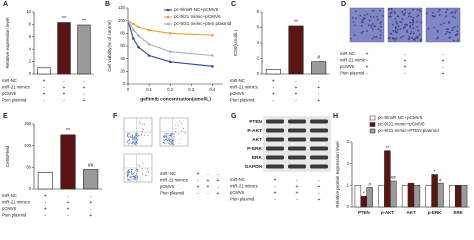  I want to click on legend-marker, so click(168, 17).